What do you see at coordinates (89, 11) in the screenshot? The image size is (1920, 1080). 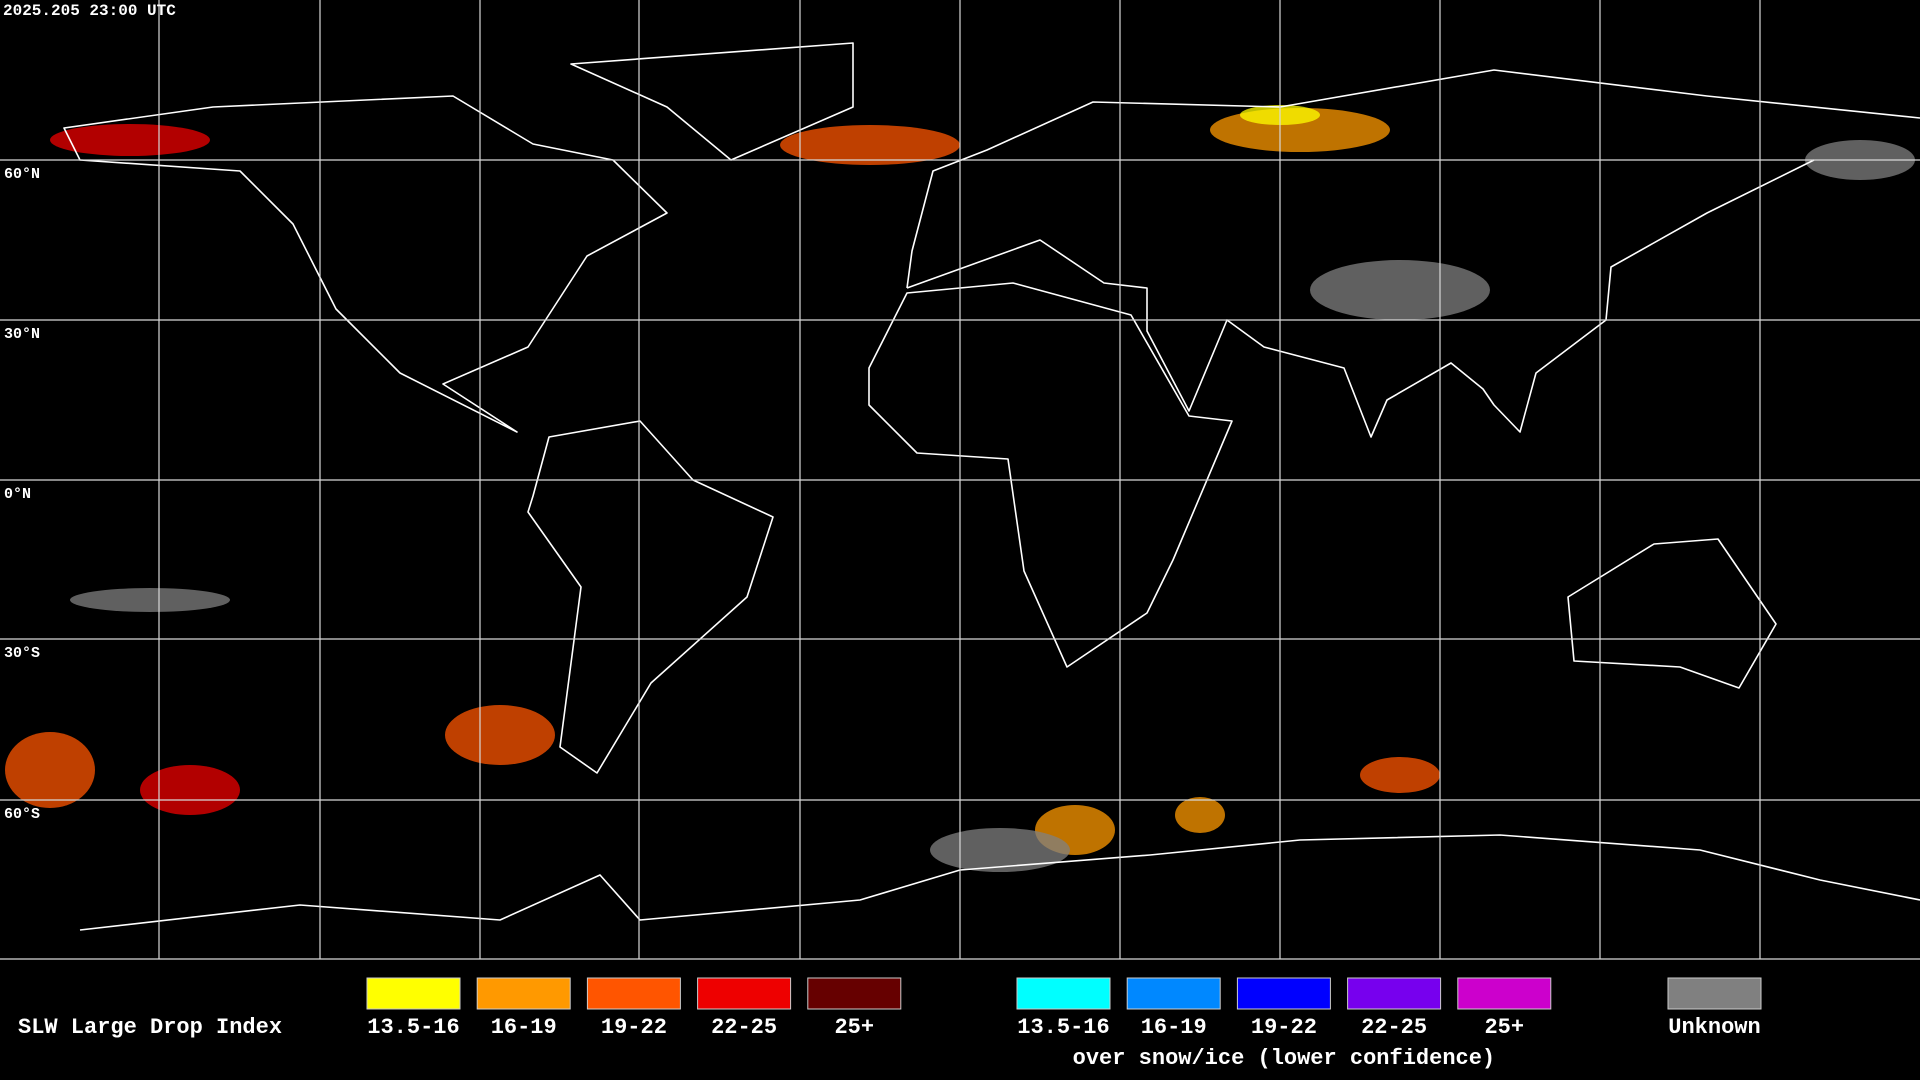 I see `timestamp: 2025.205 23:00 UTC` at bounding box center [89, 11].